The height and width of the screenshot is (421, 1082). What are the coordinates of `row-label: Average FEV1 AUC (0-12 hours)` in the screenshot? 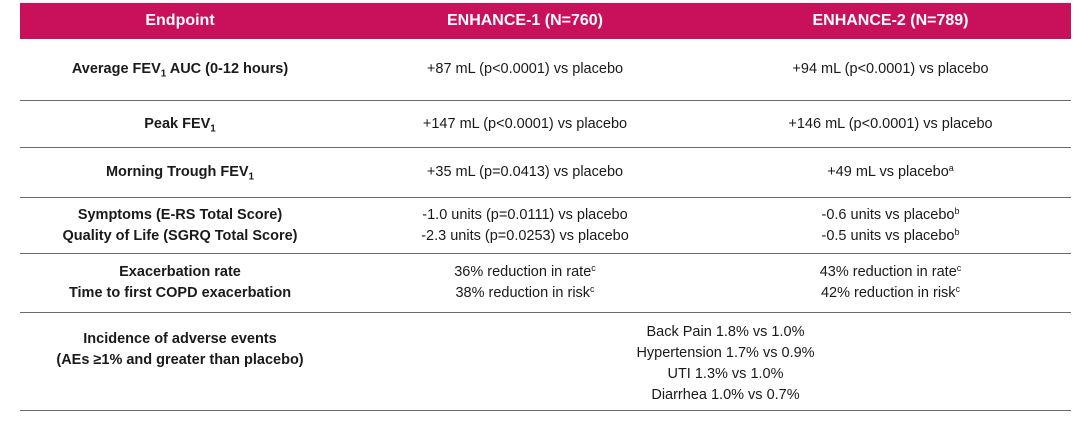 It's located at (180, 69).